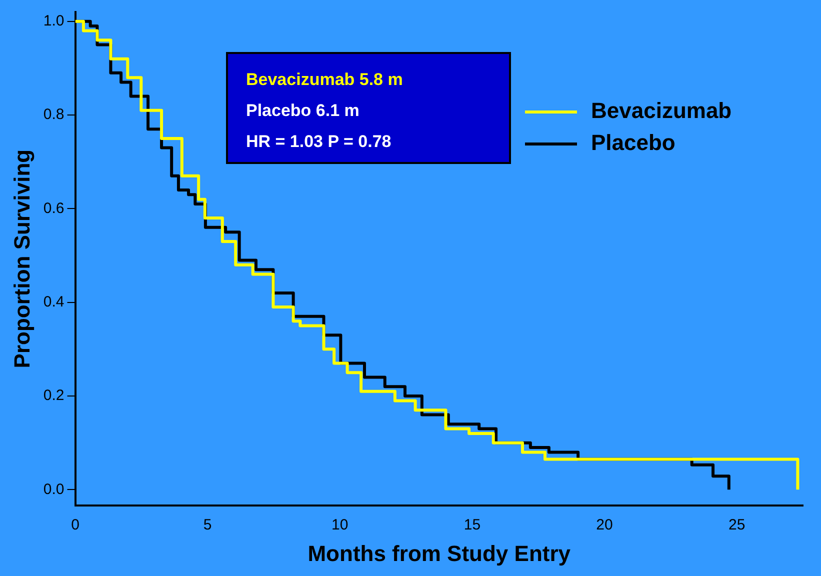 The height and width of the screenshot is (576, 821). I want to click on x-tick-label: 10, so click(340, 525).